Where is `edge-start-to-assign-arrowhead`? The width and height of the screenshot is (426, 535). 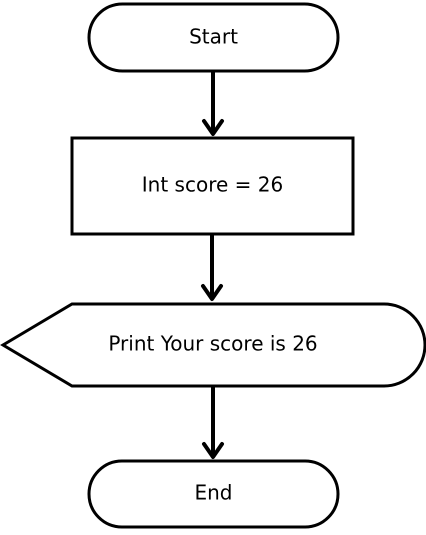
edge-start-to-assign-arrowhead is located at coordinates (213, 127).